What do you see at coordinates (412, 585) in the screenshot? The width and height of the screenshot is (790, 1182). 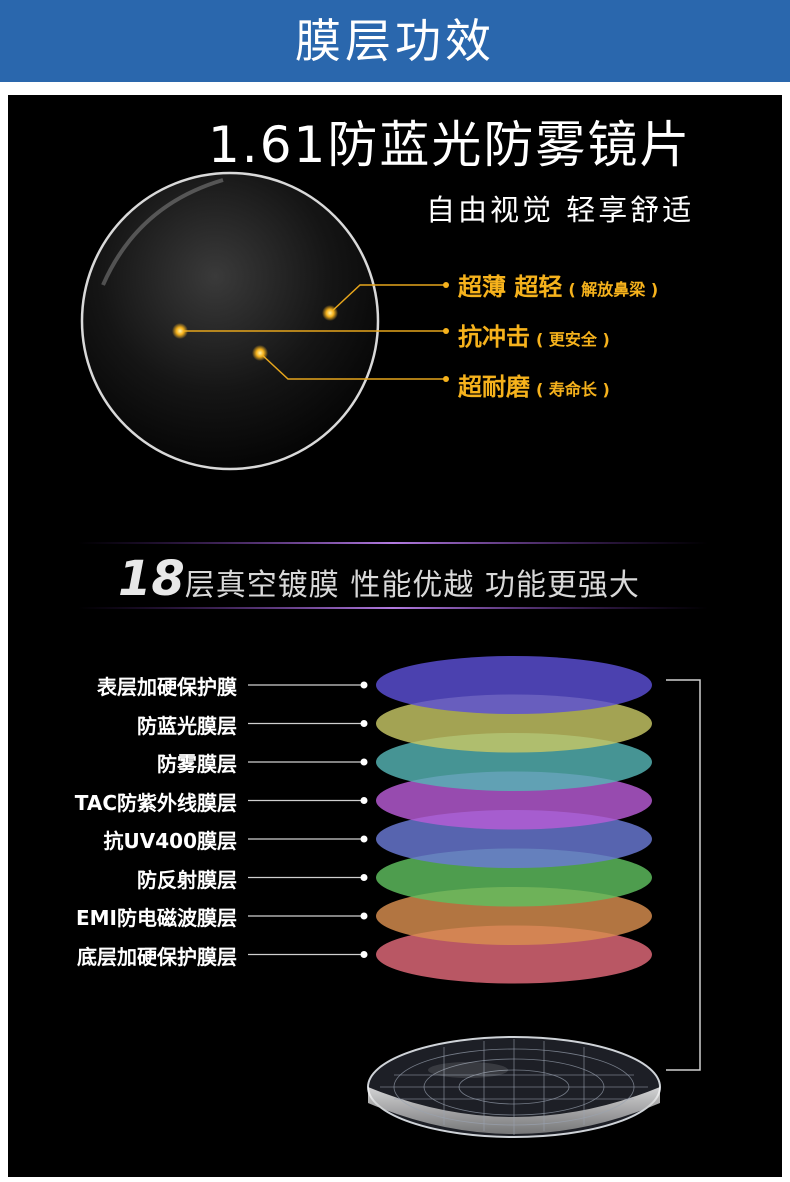 I see `coating-heading-text: 层真空镀膜 性能优越 功能更强大` at bounding box center [412, 585].